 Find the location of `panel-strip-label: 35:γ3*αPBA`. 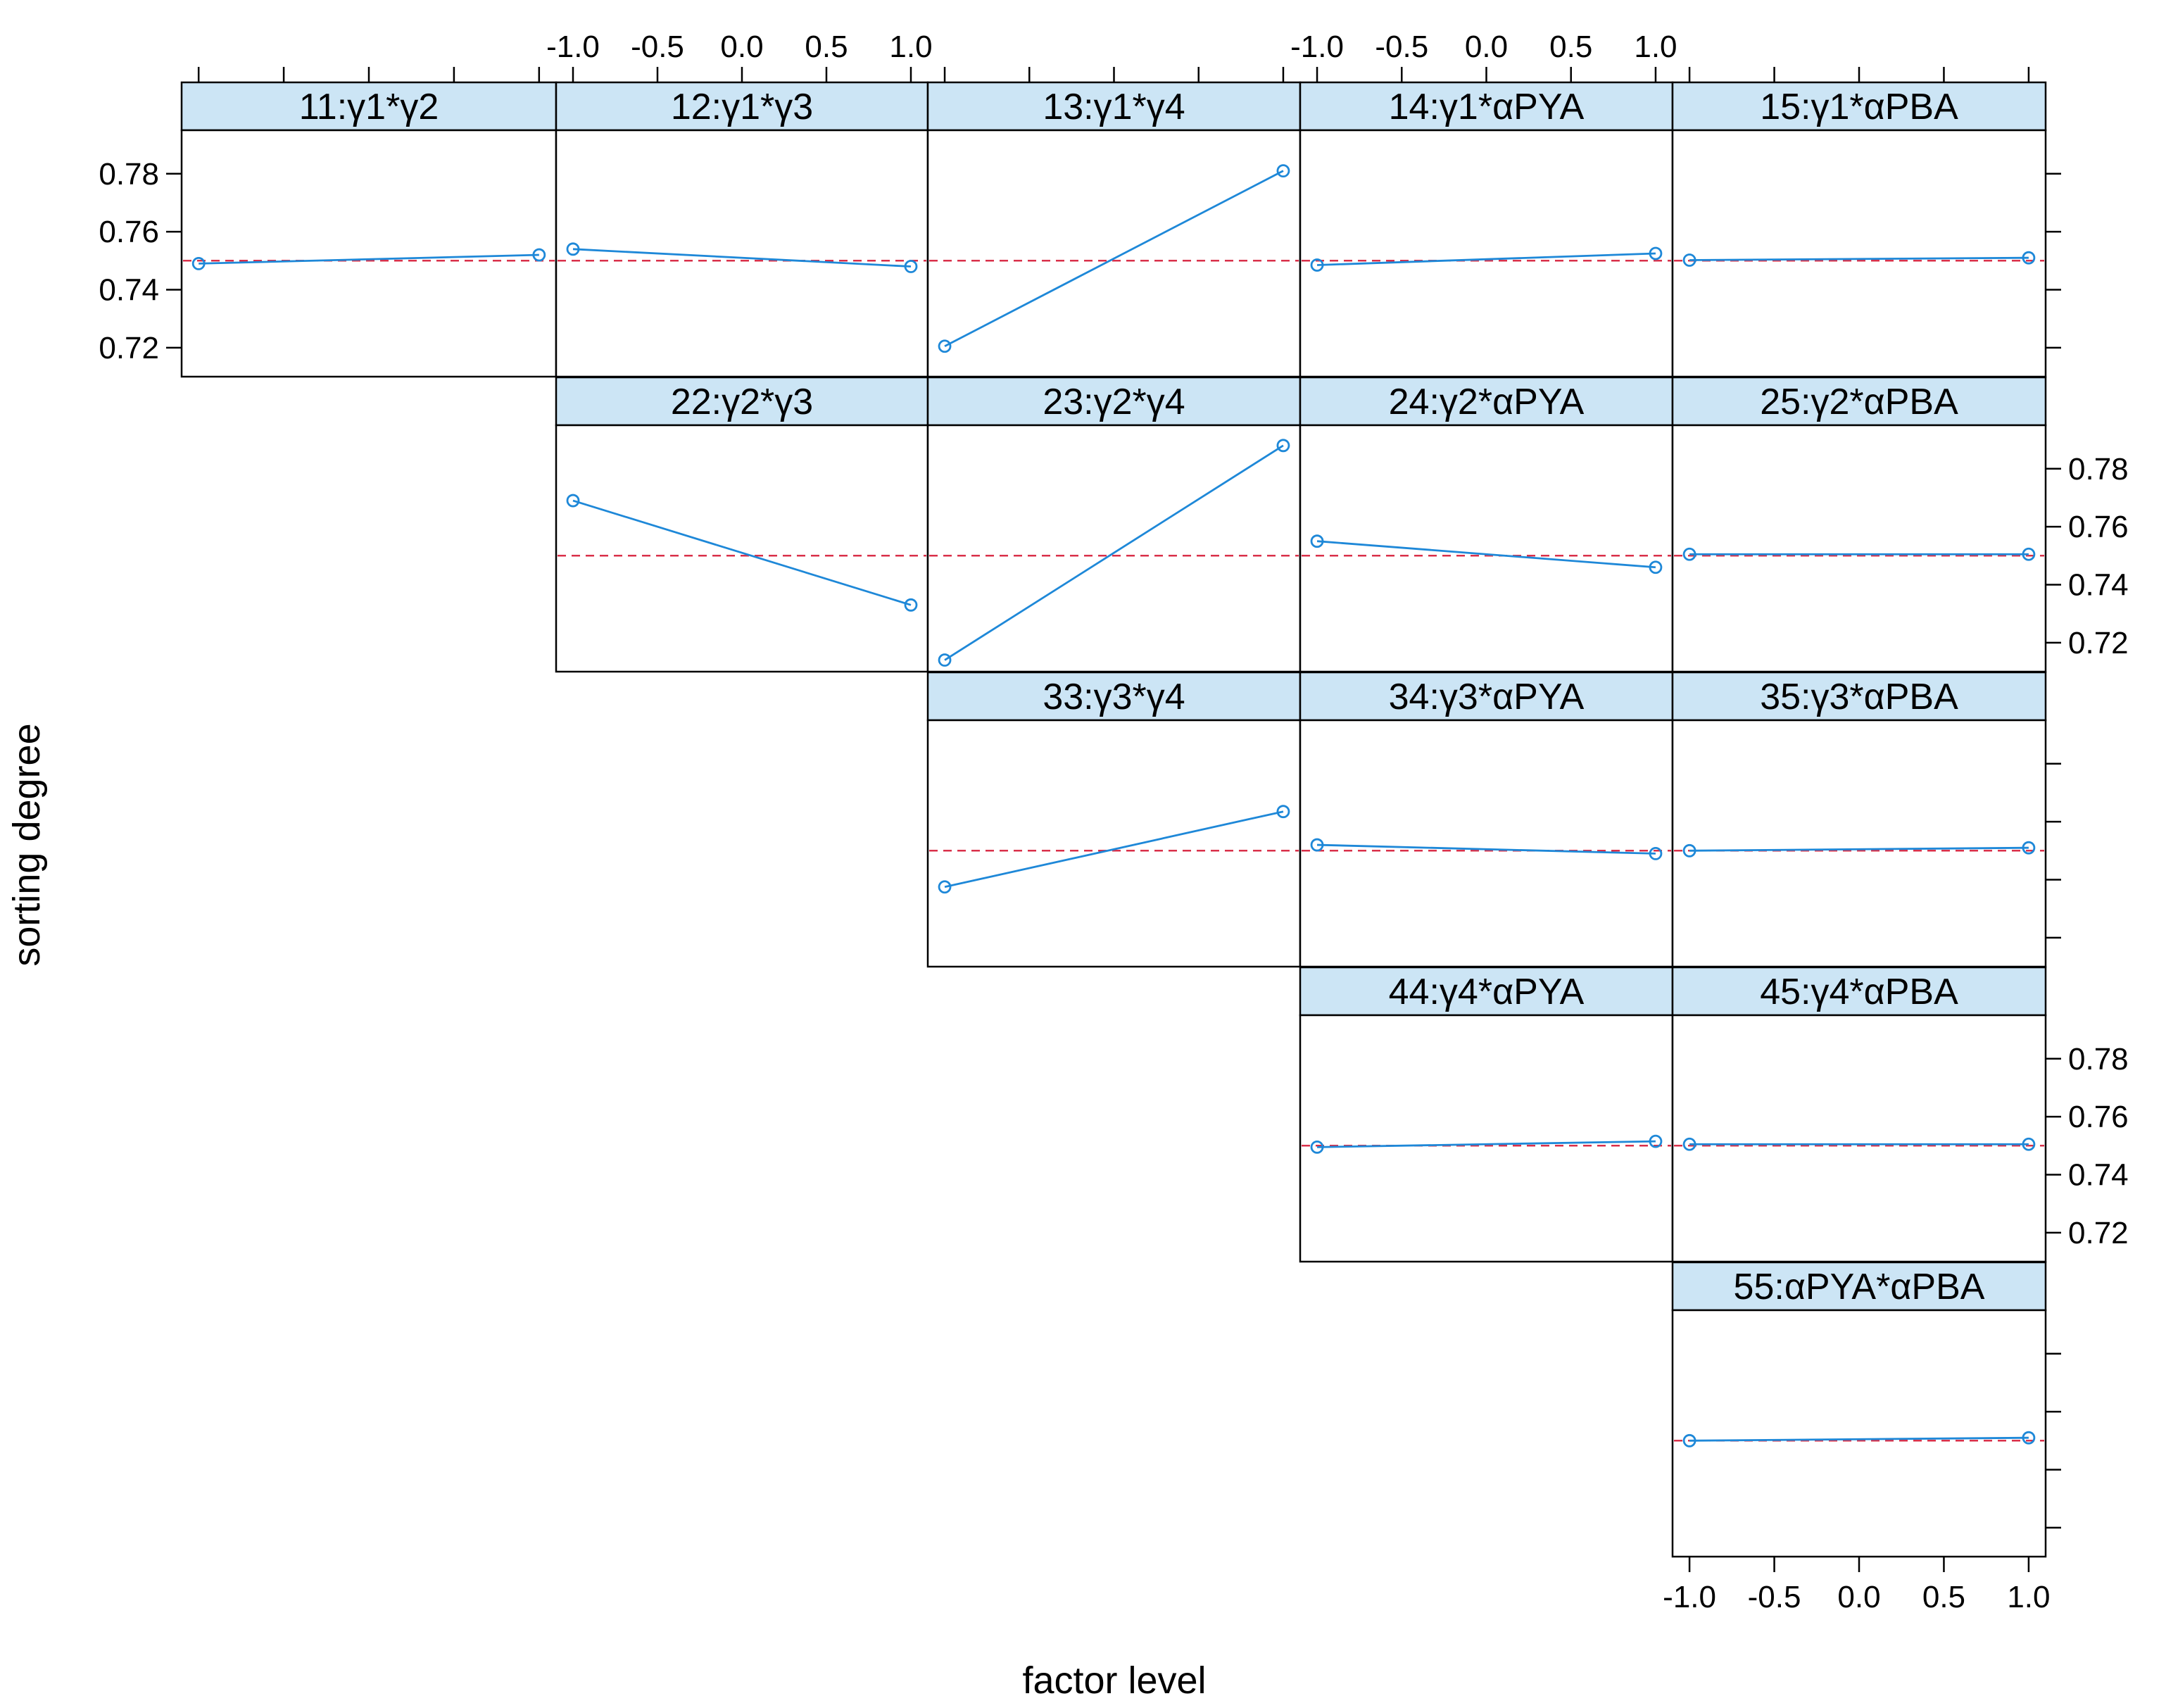

panel-strip-label: 35:γ3*αPBA is located at coordinates (1859, 697).